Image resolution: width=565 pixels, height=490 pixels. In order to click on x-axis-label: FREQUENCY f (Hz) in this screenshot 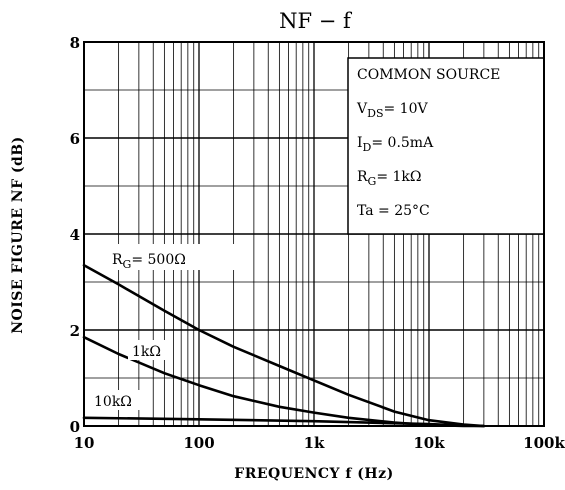, I will do `click(313, 474)`.